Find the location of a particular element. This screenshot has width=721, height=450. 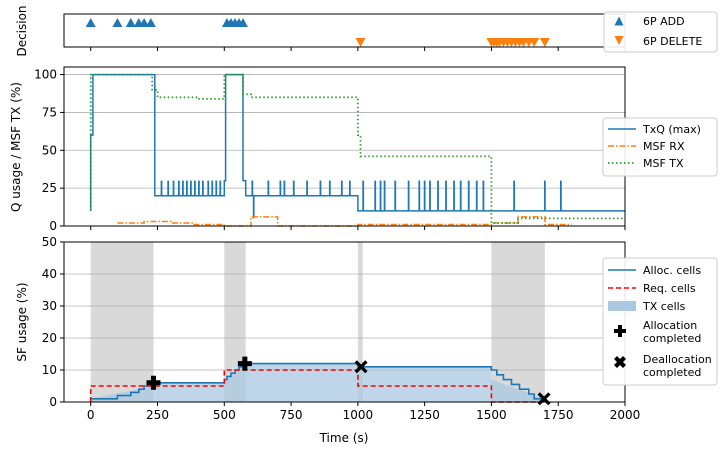

queue-y-ticks: 0 25 50 75 100 is located at coordinates (49, 150).